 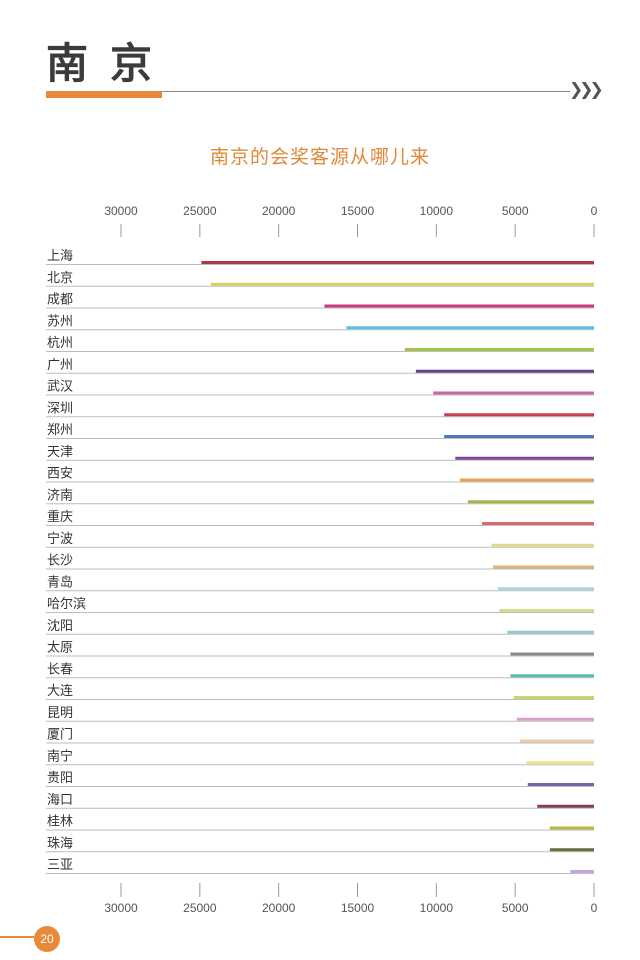 What do you see at coordinates (586, 90) in the screenshot?
I see `chevron-right-icon: ❯❯❯` at bounding box center [586, 90].